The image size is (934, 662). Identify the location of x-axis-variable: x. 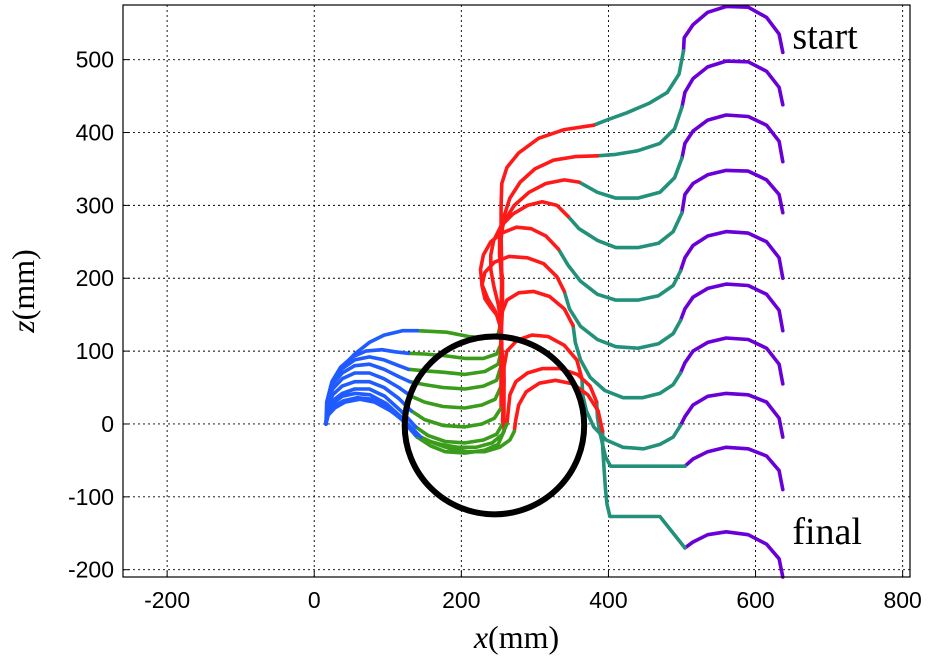
(480, 637).